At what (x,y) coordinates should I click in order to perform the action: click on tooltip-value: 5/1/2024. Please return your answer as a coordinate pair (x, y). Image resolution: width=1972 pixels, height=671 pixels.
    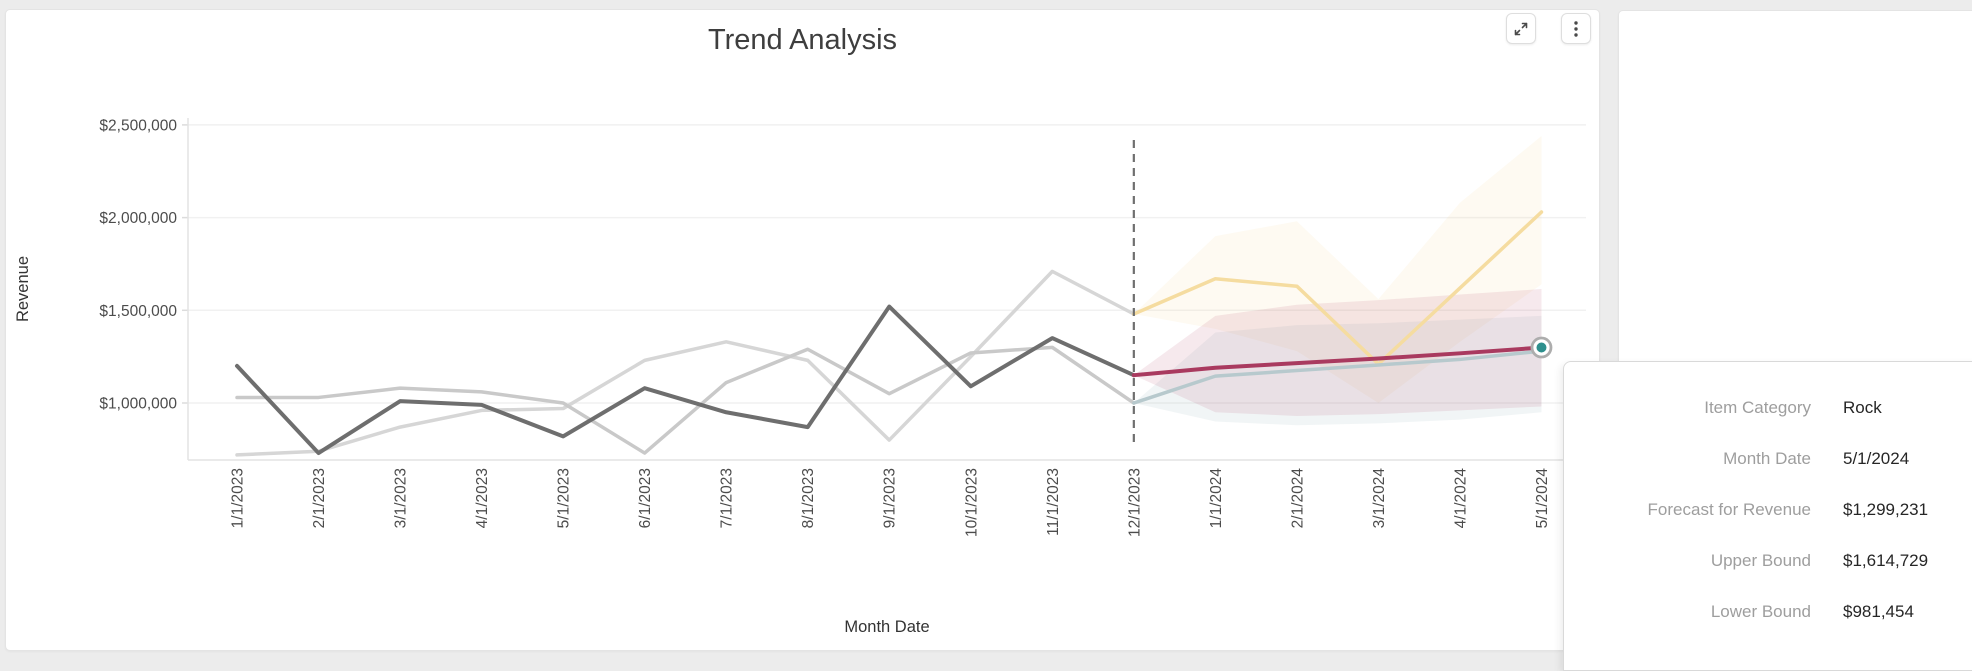
    Looking at the image, I should click on (1876, 458).